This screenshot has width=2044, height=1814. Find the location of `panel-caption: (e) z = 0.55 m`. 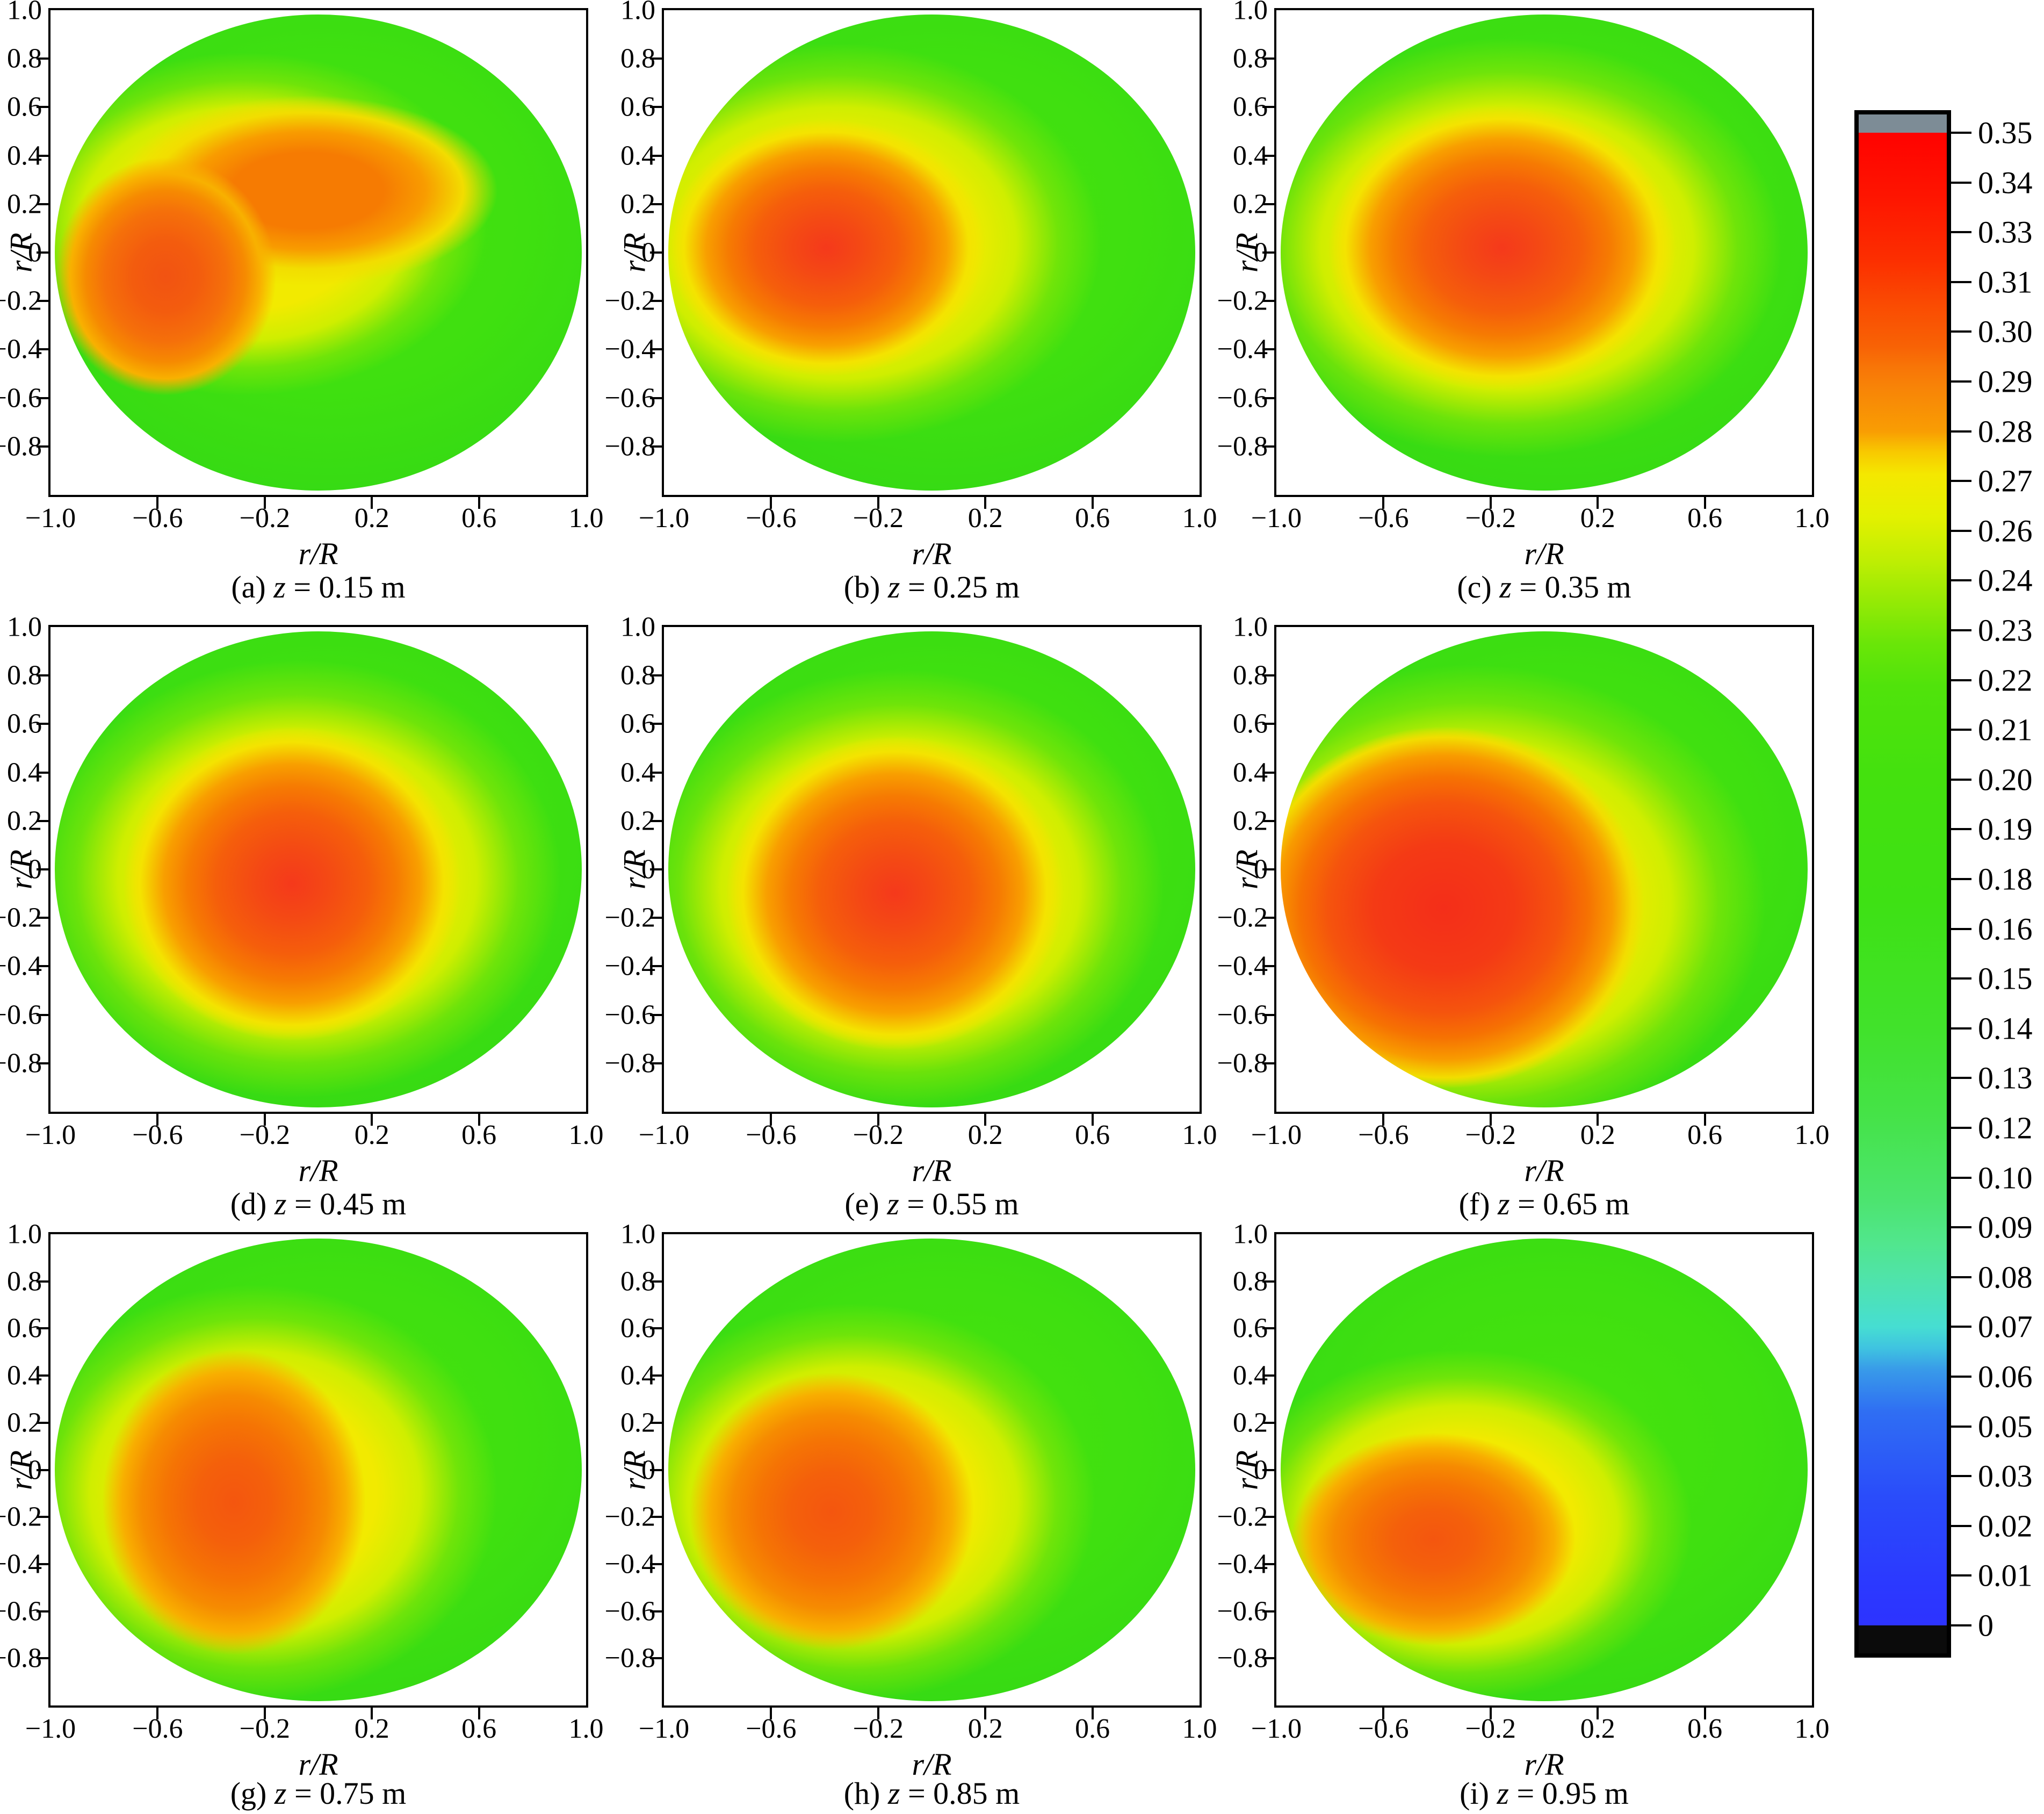

panel-caption: (e) z = 0.55 m is located at coordinates (931, 1204).